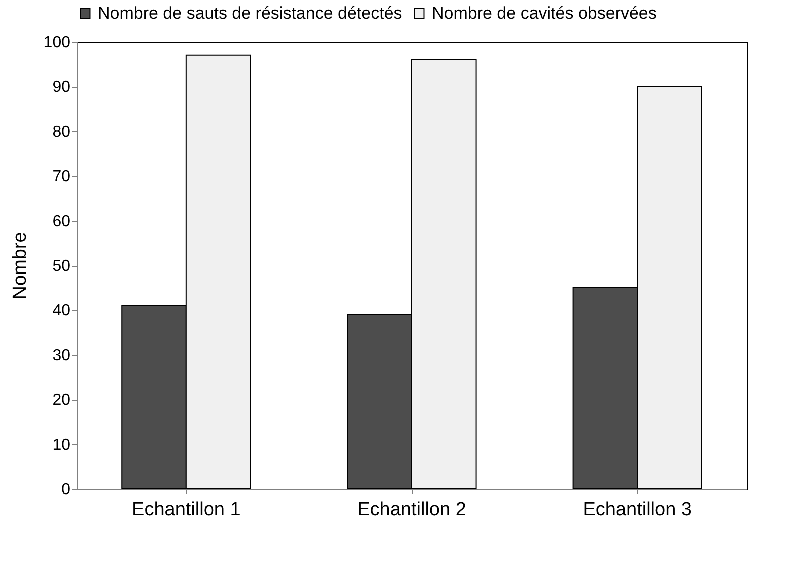 This screenshot has height=581, width=793. What do you see at coordinates (61, 132) in the screenshot?
I see `y-tick-label: 80` at bounding box center [61, 132].